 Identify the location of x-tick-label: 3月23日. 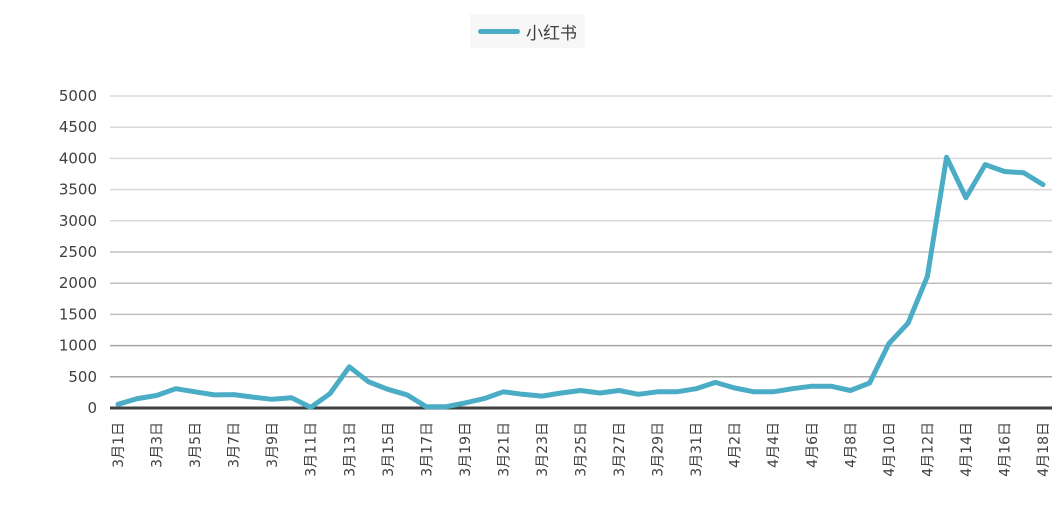
(543, 449).